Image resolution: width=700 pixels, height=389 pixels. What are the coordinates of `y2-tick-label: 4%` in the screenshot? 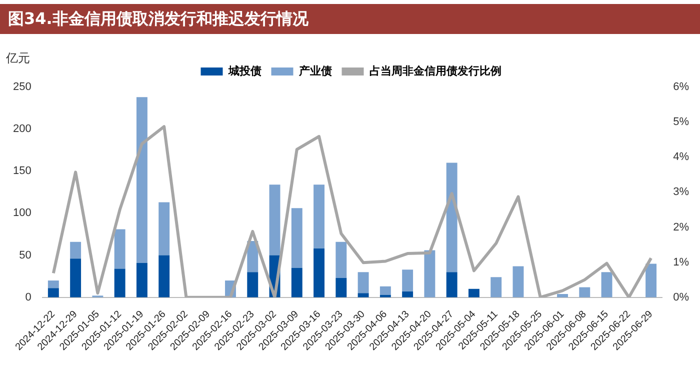 It's located at (681, 157).